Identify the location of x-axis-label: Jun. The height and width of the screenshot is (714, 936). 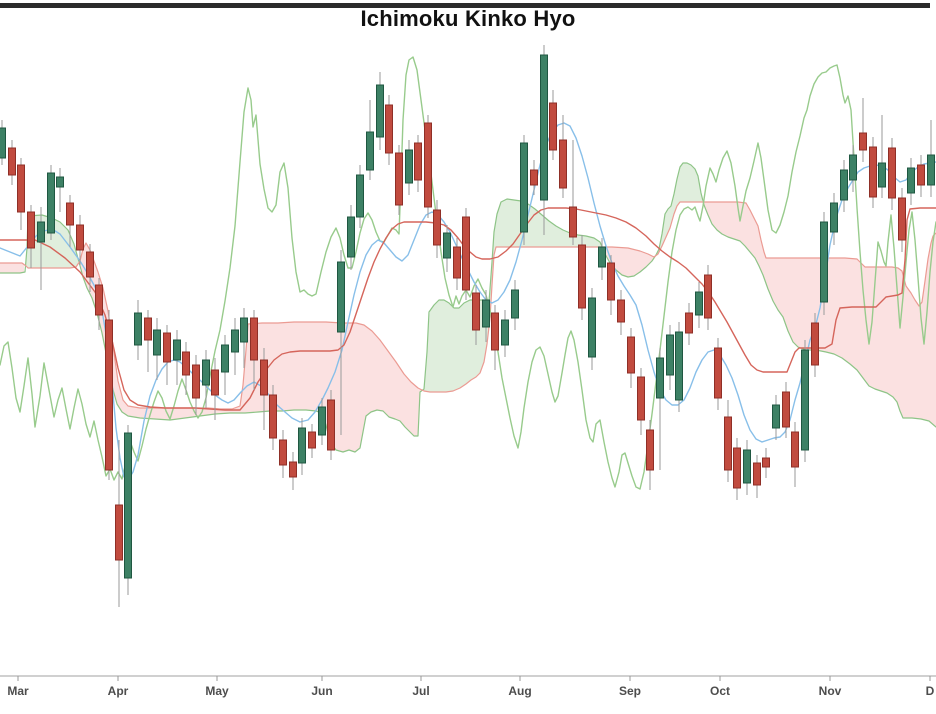
(321, 691).